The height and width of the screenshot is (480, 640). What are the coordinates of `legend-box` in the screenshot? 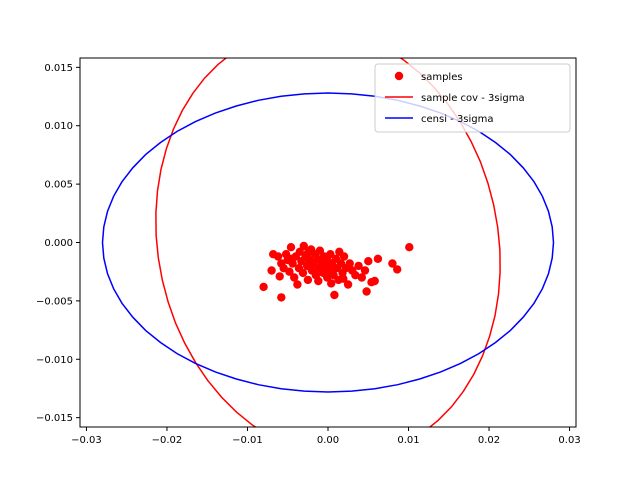 It's located at (472, 98).